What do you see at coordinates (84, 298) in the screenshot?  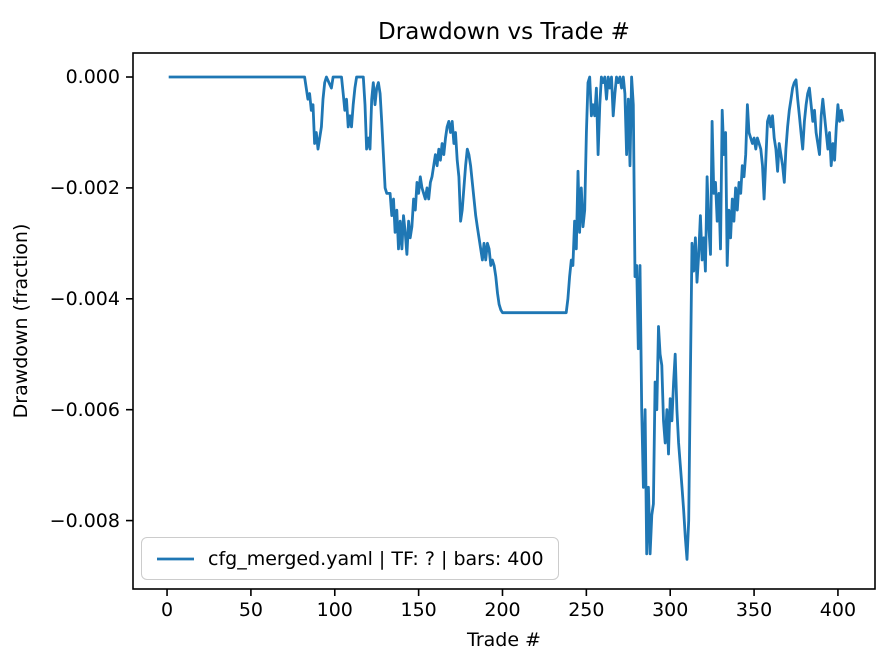 I see `y-tick-label: −0.004` at bounding box center [84, 298].